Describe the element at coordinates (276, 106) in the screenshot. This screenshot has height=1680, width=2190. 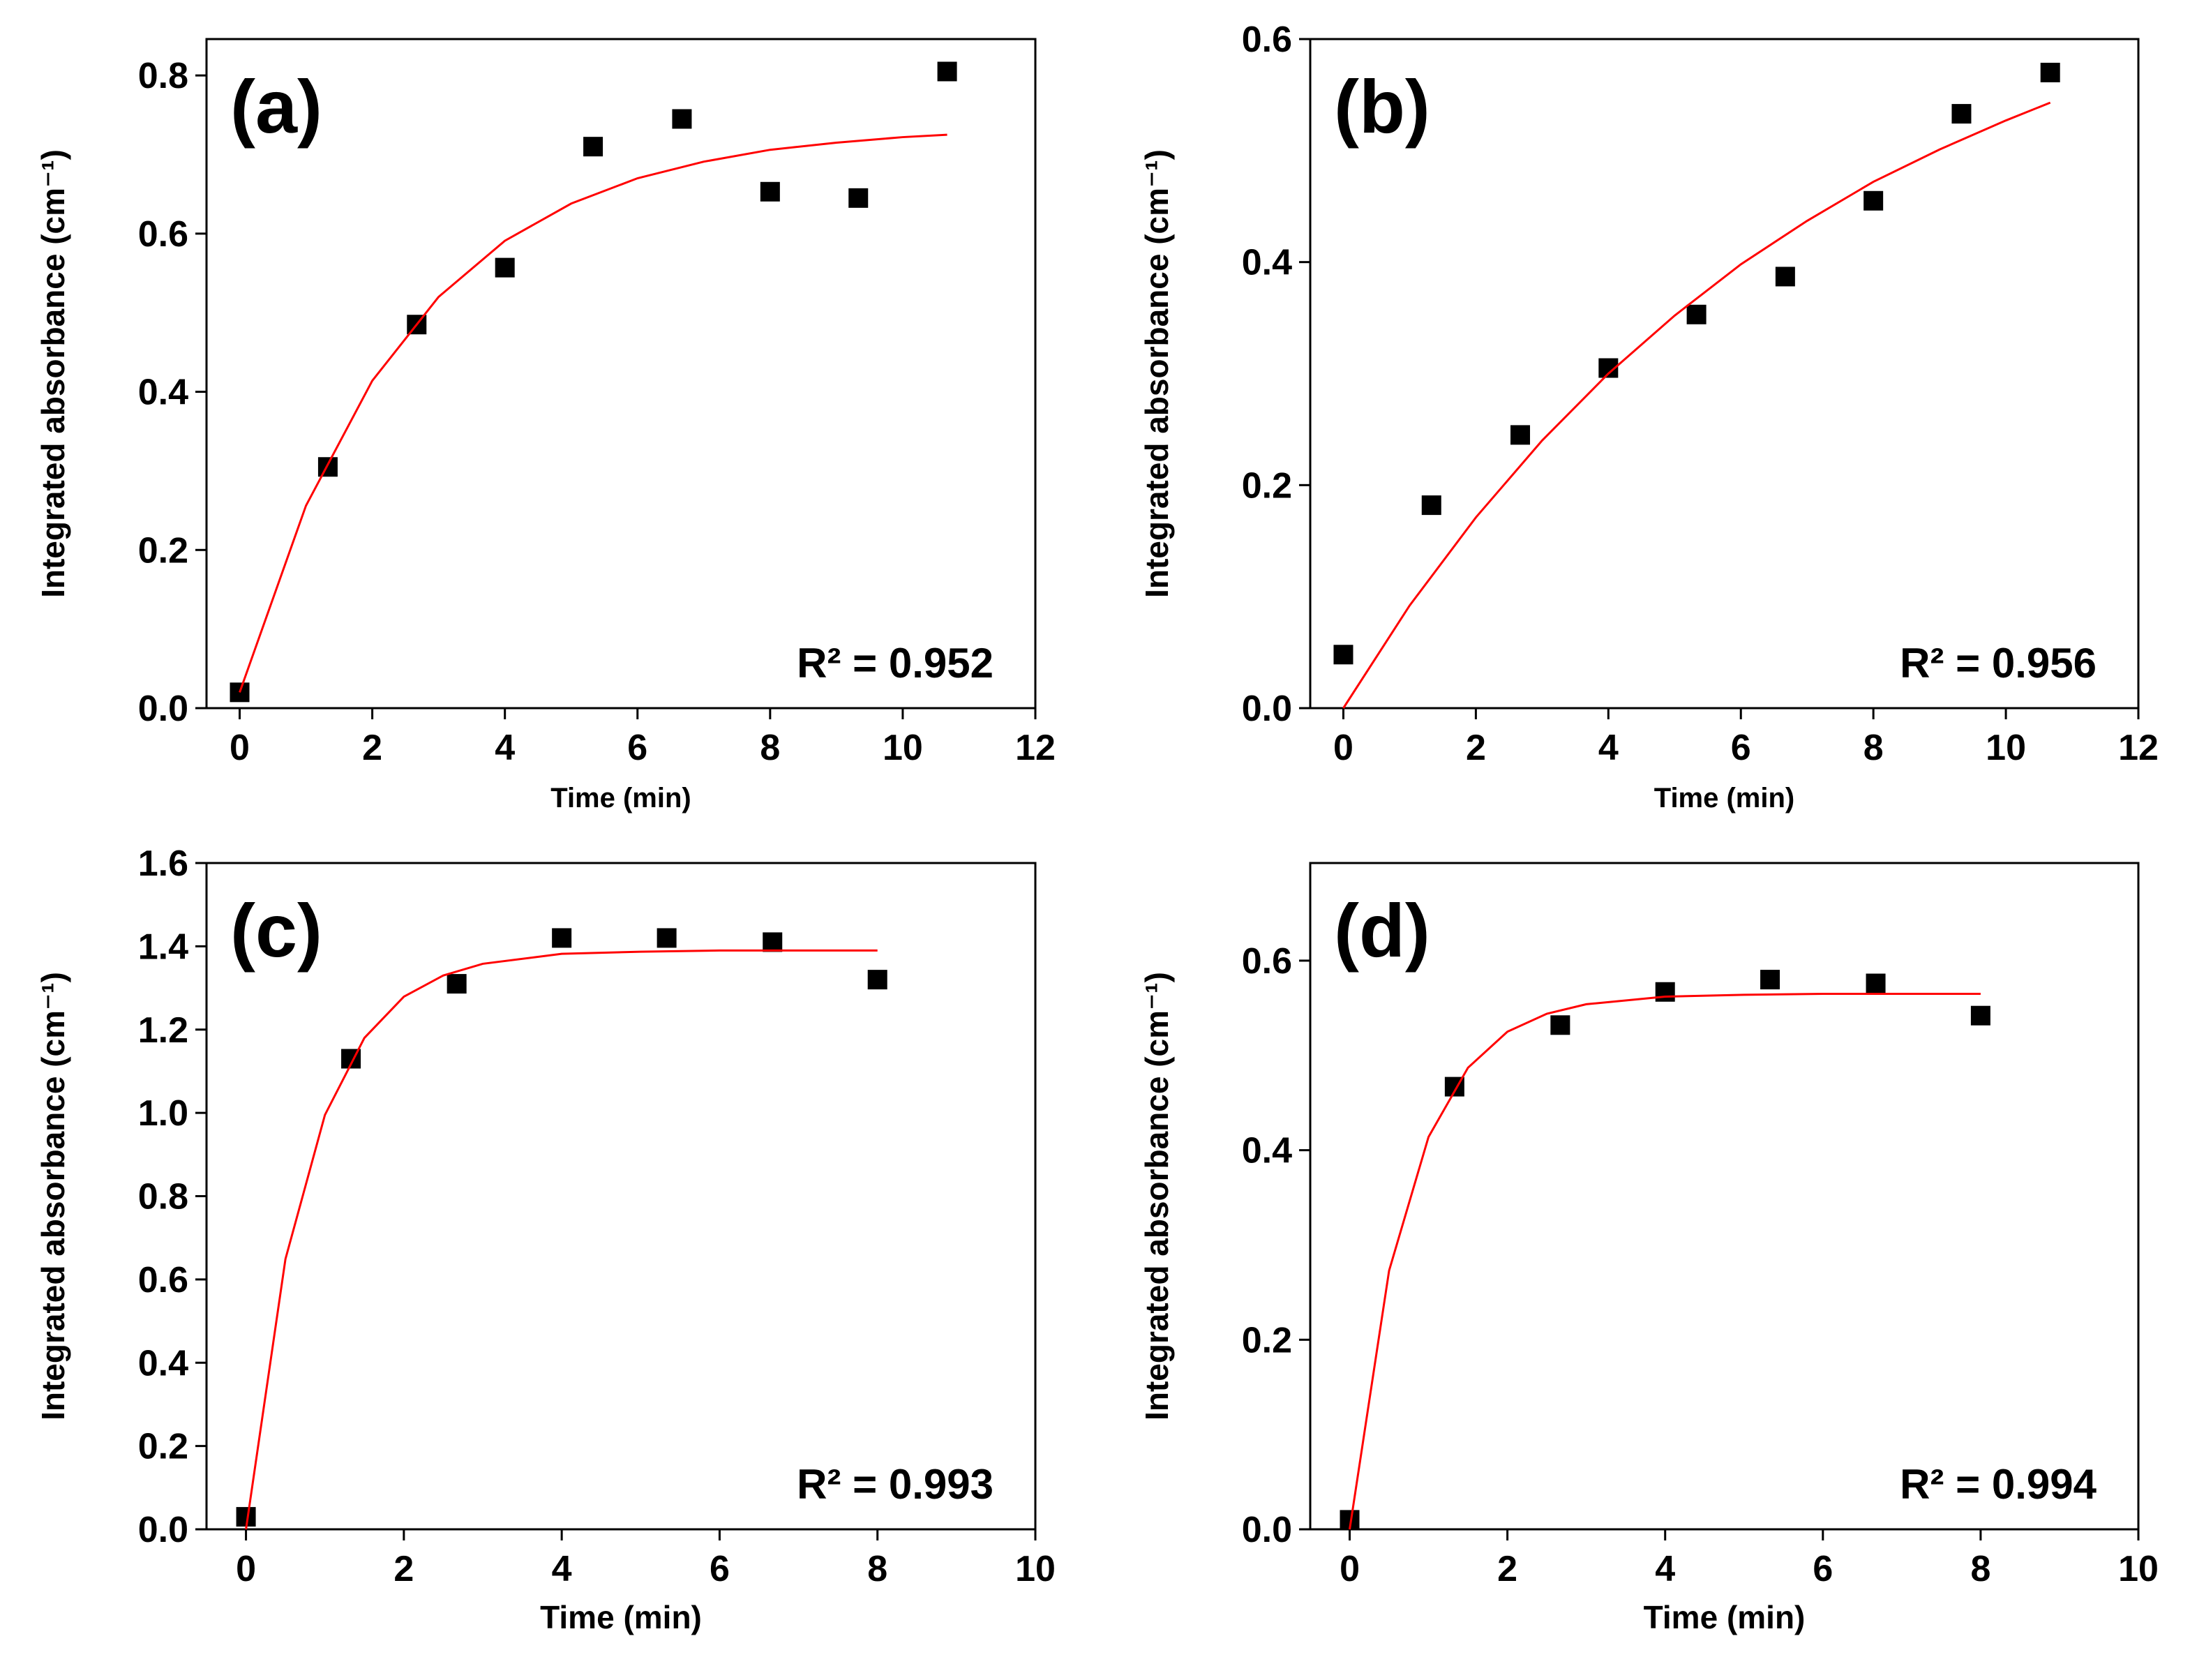
I see `panel-label: (a)` at that location.